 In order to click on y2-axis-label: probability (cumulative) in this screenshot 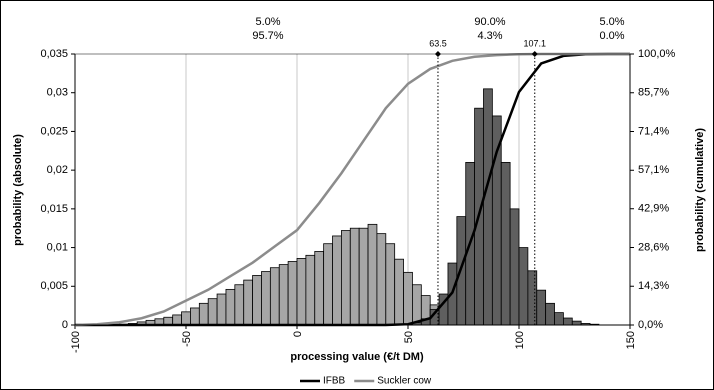, I will do `click(700, 190)`.